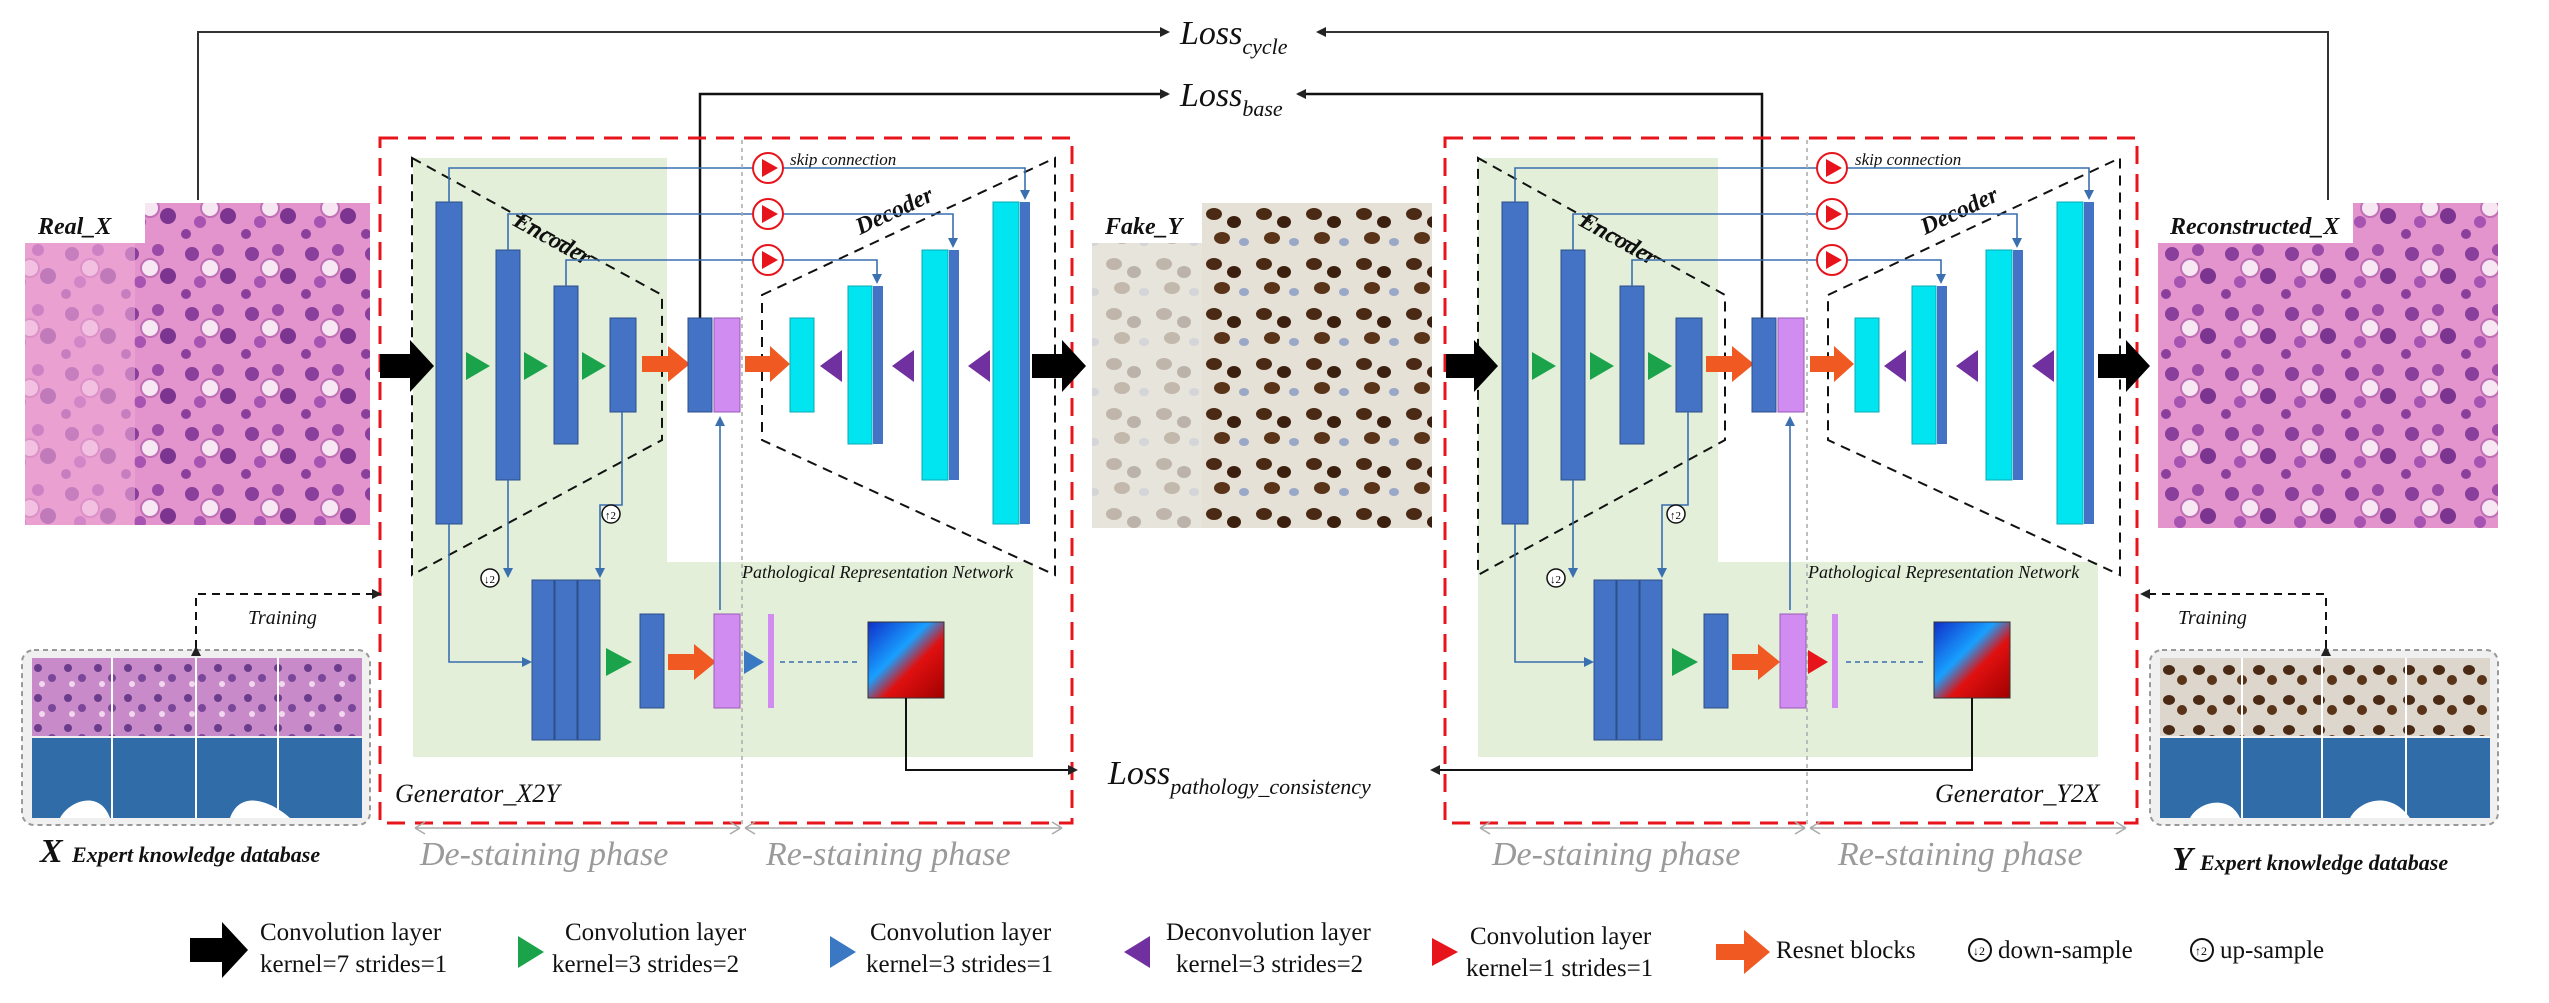  I want to click on generator-name: Generator_X2Y, so click(478, 793).